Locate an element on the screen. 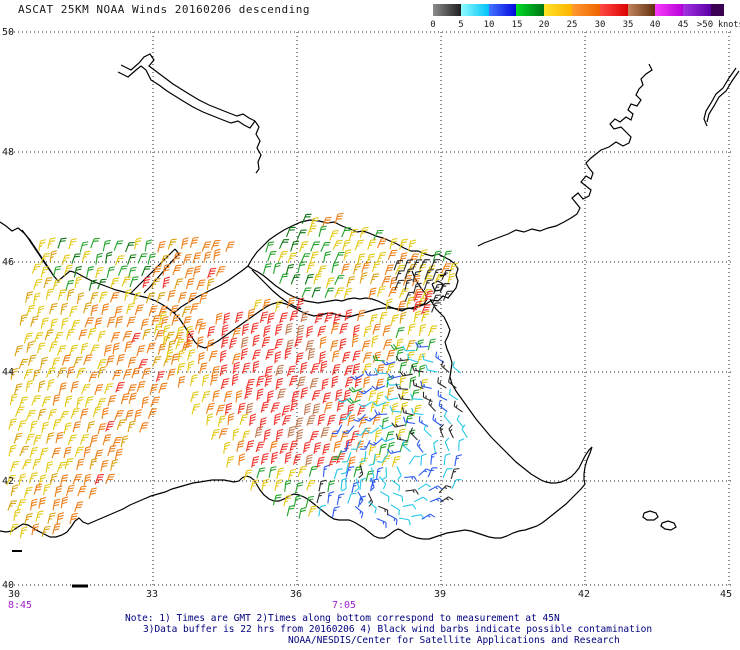  colorbar-tick-label: 0 is located at coordinates (433, 25).